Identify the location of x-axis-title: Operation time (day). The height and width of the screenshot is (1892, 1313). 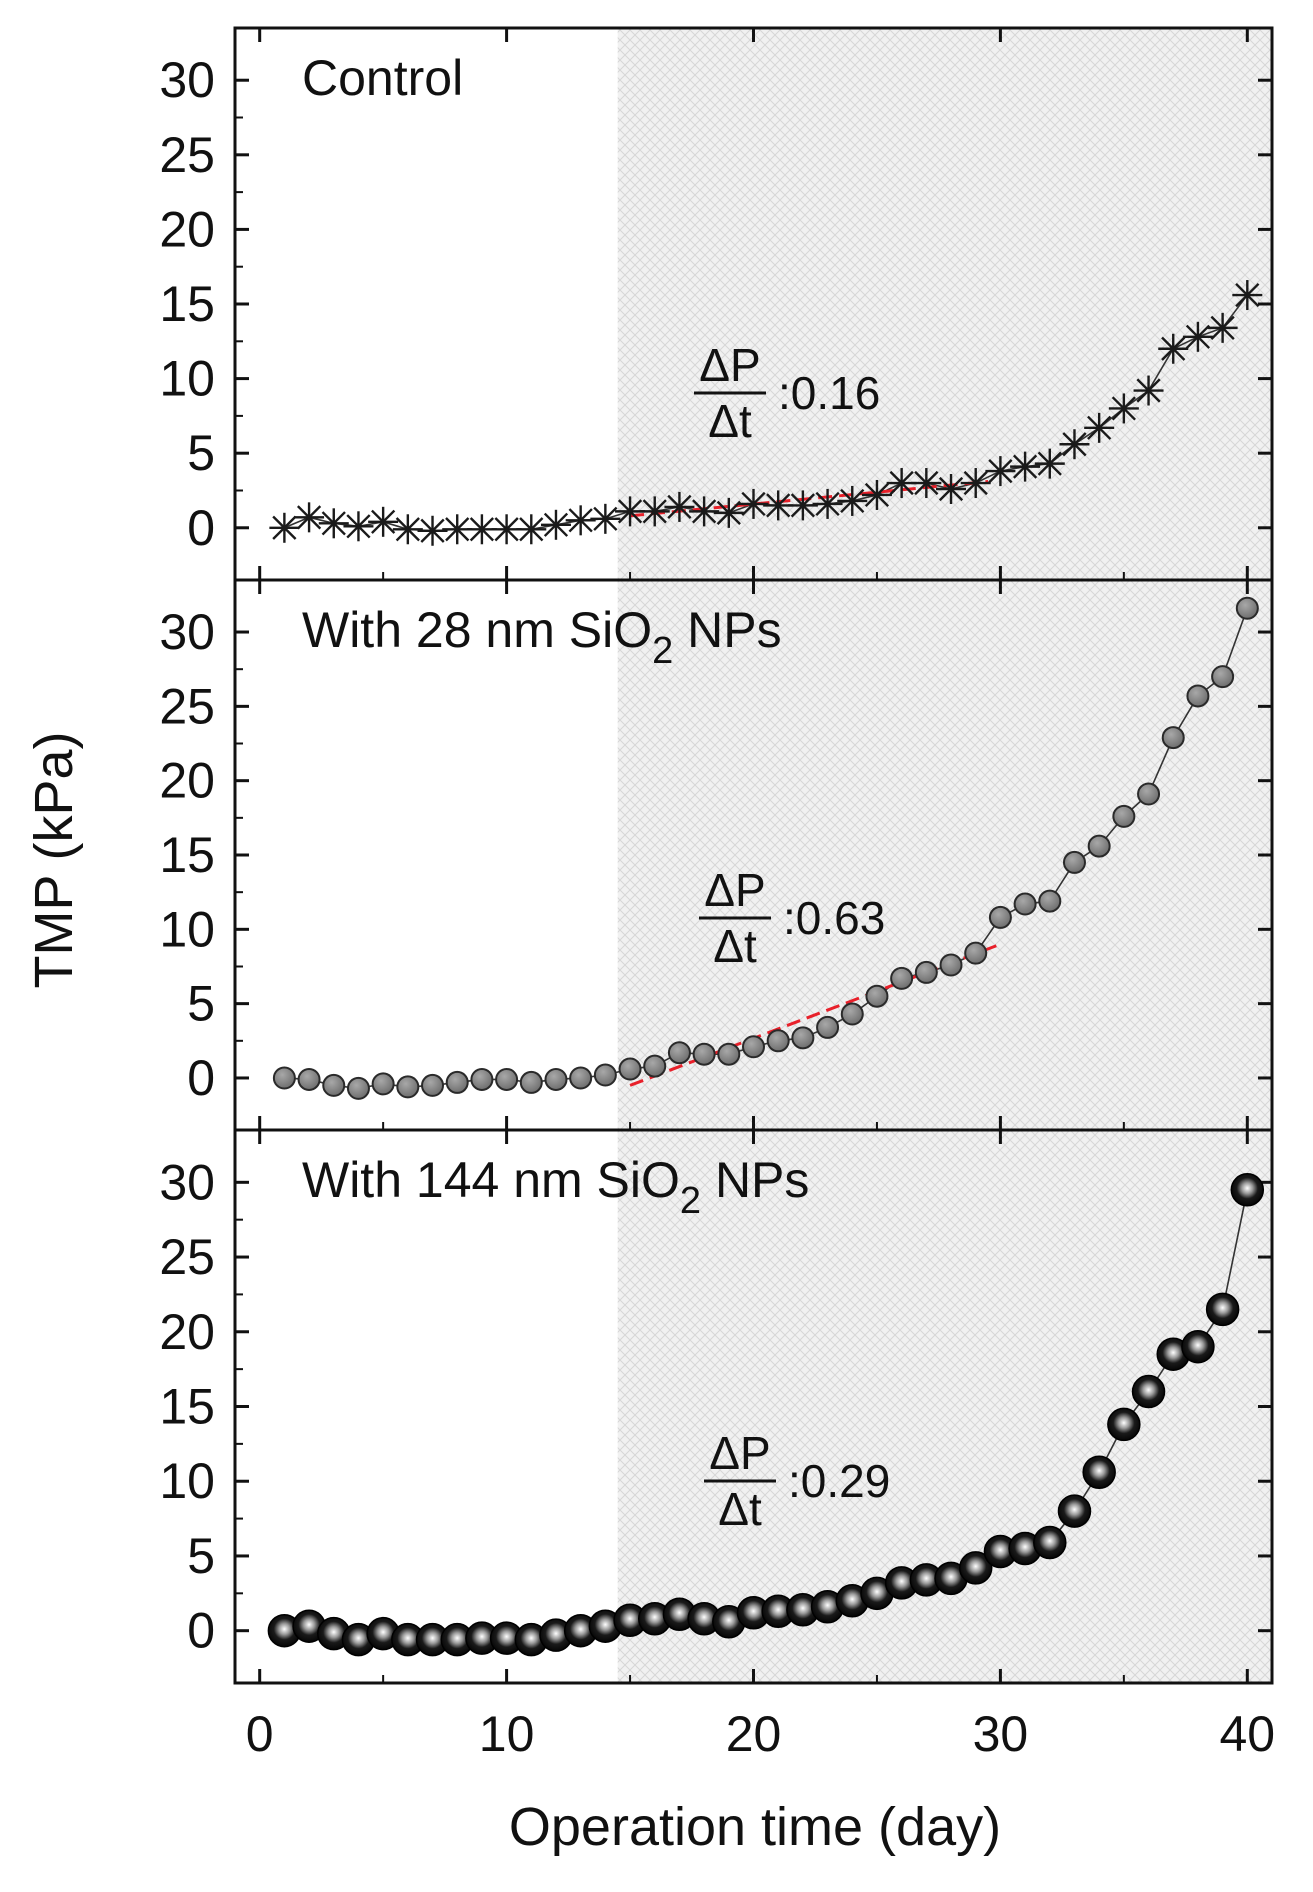
(755, 1827).